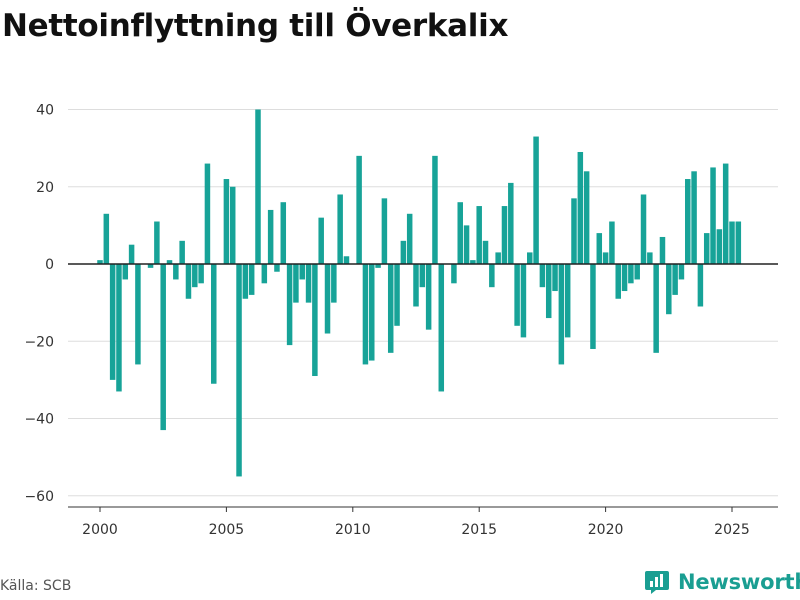 This screenshot has width=800, height=600. Describe the element at coordinates (732, 530) in the screenshot. I see `x-tick-label: 2025` at that location.